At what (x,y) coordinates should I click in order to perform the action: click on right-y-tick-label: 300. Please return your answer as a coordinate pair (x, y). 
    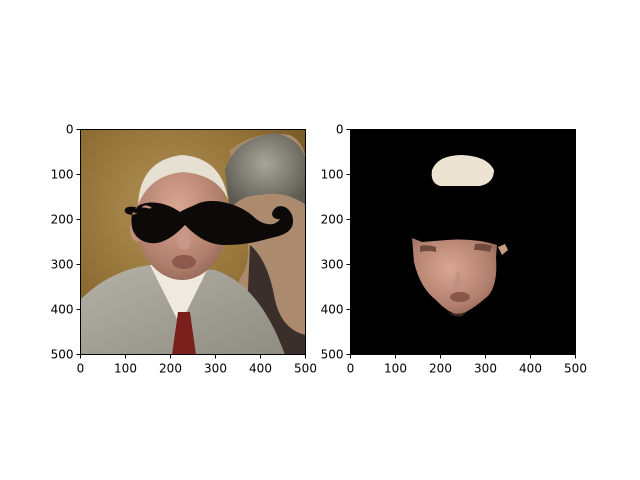
    Looking at the image, I should click on (332, 265).